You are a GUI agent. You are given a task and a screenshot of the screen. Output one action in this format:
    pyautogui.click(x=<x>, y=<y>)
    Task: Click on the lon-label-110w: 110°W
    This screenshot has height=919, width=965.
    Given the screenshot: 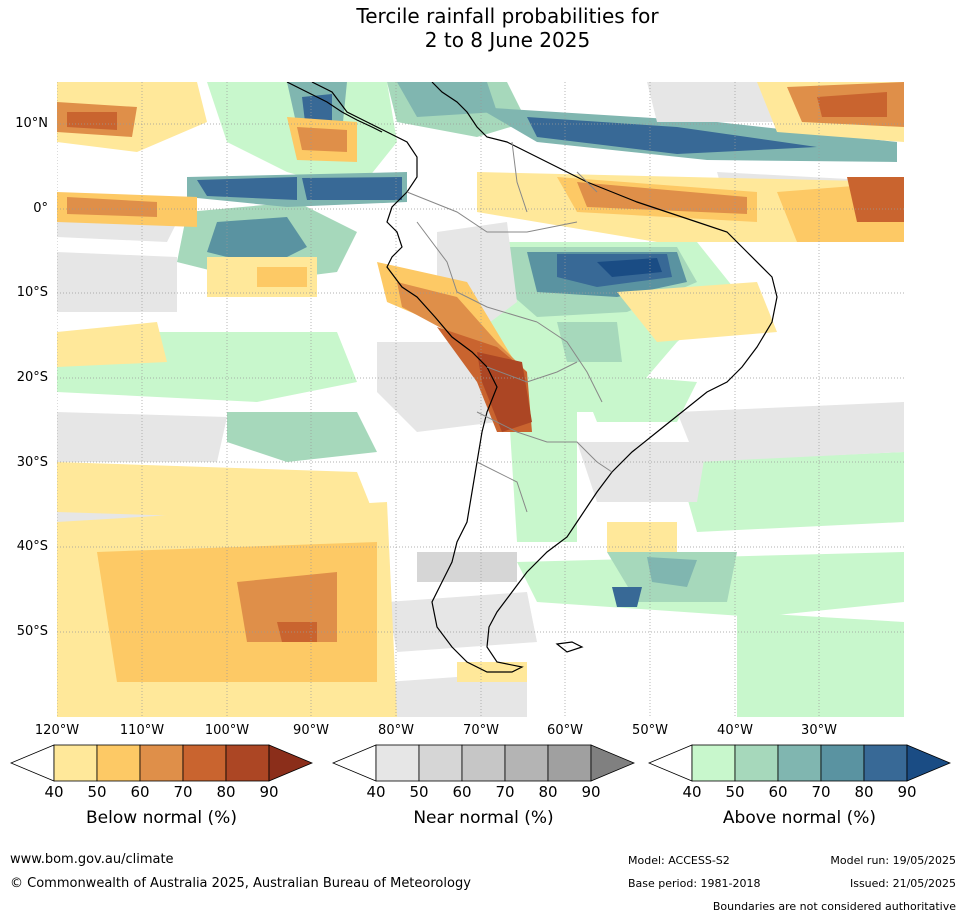 What is the action you would take?
    pyautogui.click(x=142, y=730)
    